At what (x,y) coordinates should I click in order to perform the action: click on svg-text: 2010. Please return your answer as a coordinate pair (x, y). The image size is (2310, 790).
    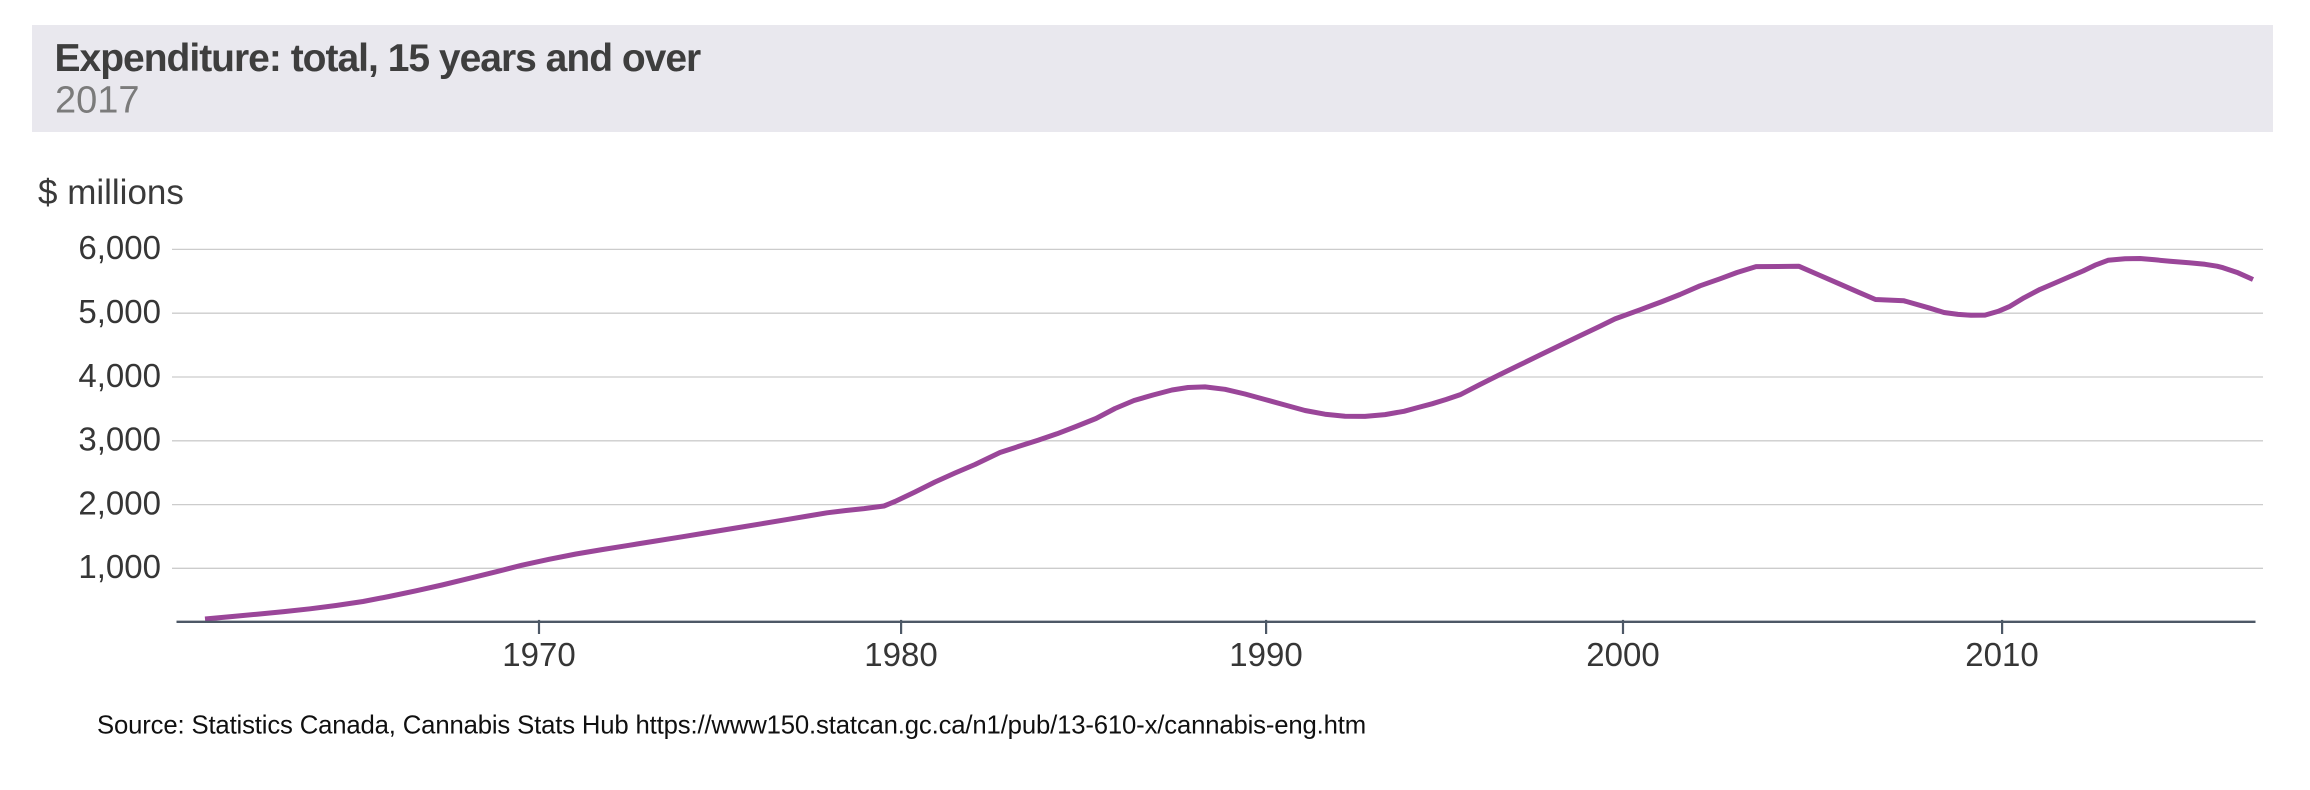
    Looking at the image, I should click on (2001, 654).